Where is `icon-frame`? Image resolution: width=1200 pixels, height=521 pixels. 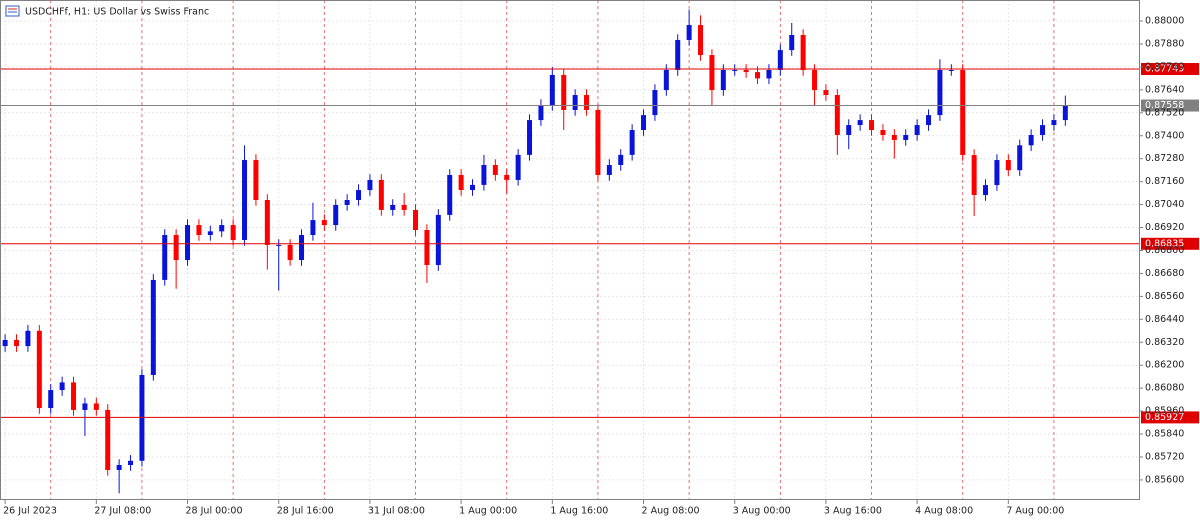
icon-frame is located at coordinates (12, 11).